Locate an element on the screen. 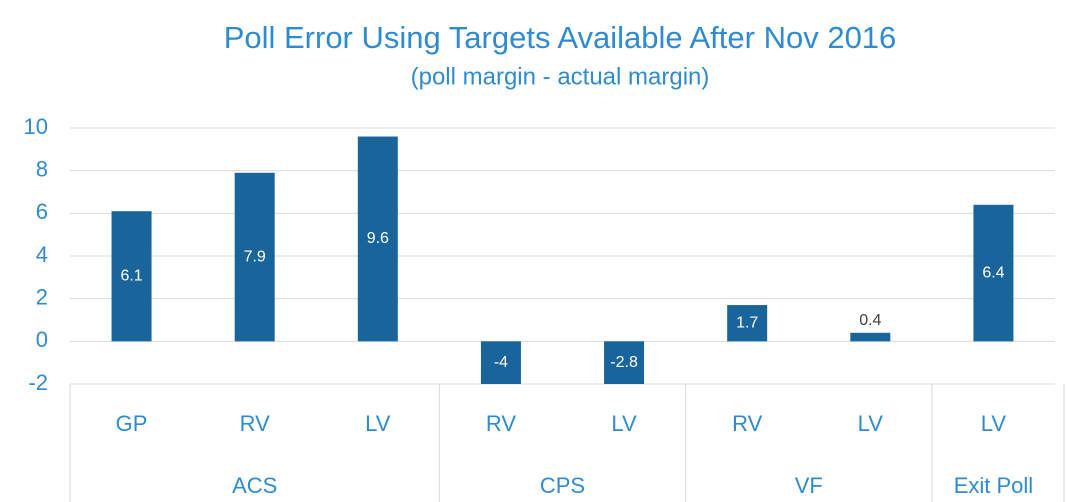 This screenshot has height=502, width=1066. y-tick-label: 0 is located at coordinates (42, 339).